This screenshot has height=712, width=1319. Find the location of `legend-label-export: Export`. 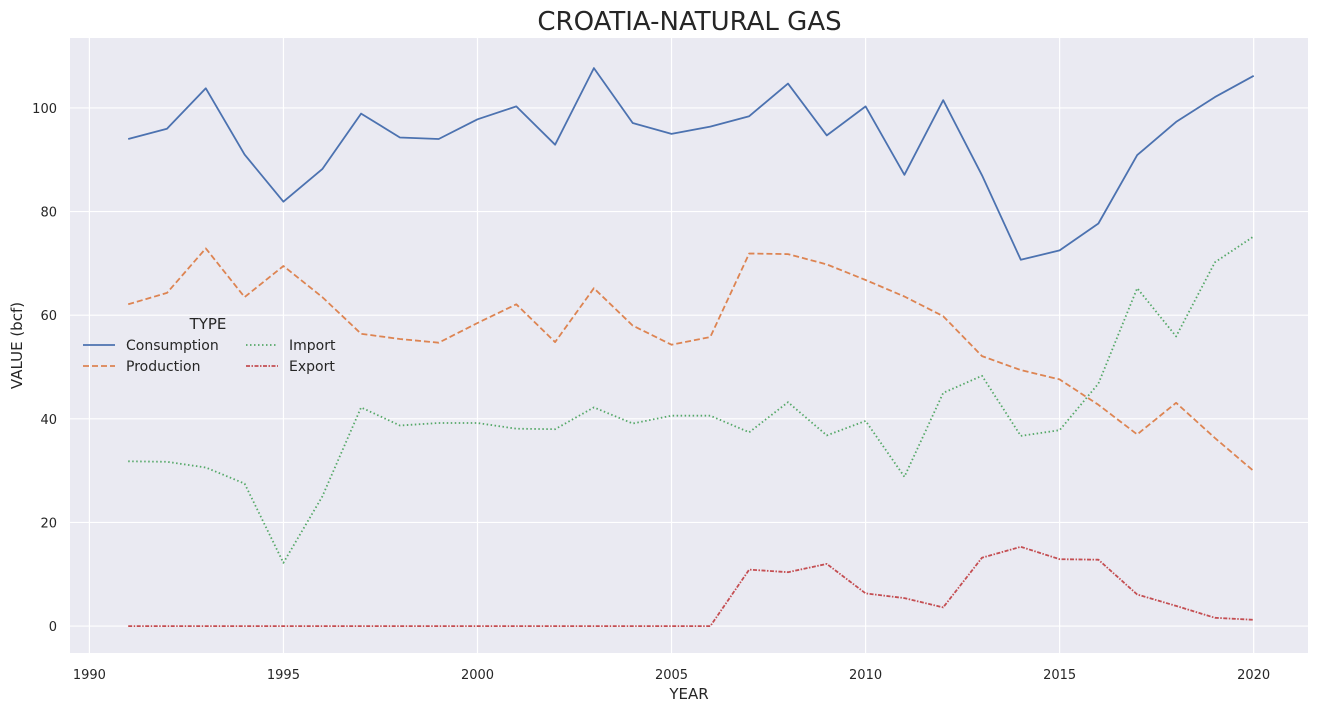

legend-label-export: Export is located at coordinates (312, 367).